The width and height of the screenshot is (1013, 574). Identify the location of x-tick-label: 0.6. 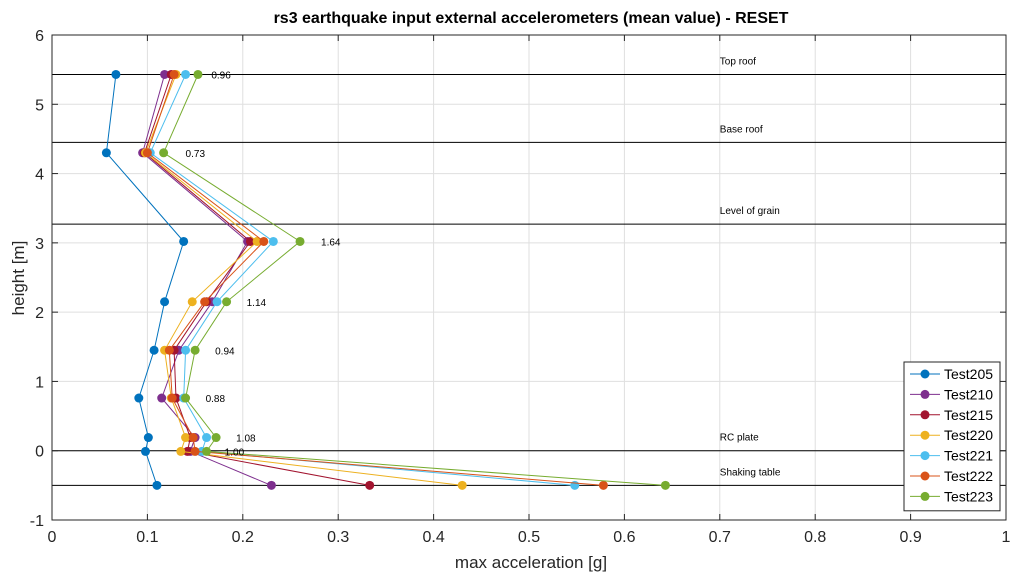
(624, 537).